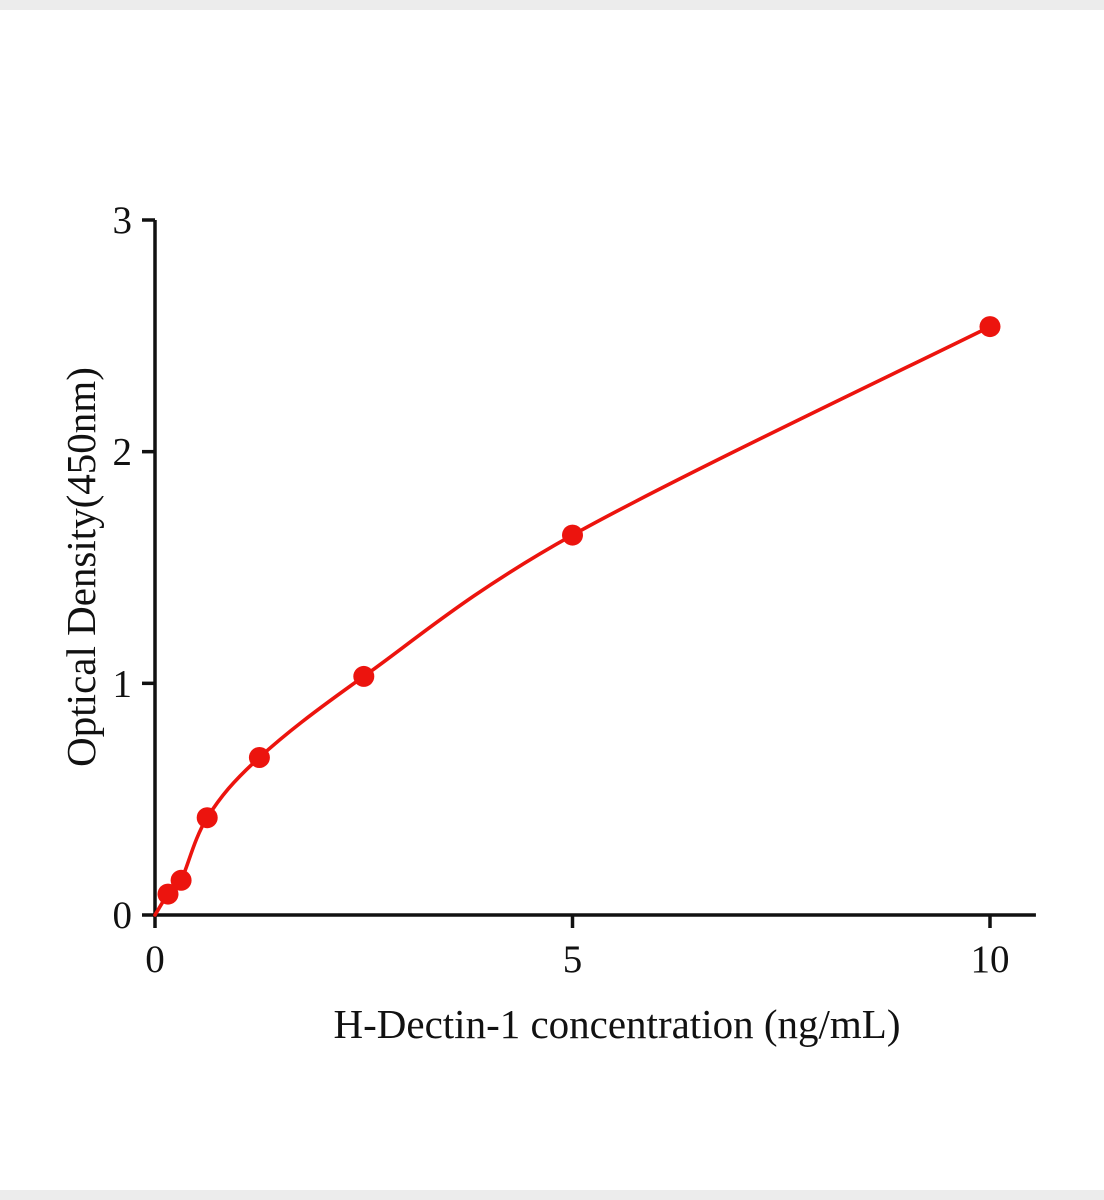 This screenshot has height=1200, width=1104. Describe the element at coordinates (123, 452) in the screenshot. I see `y-tick-label: 2` at that location.